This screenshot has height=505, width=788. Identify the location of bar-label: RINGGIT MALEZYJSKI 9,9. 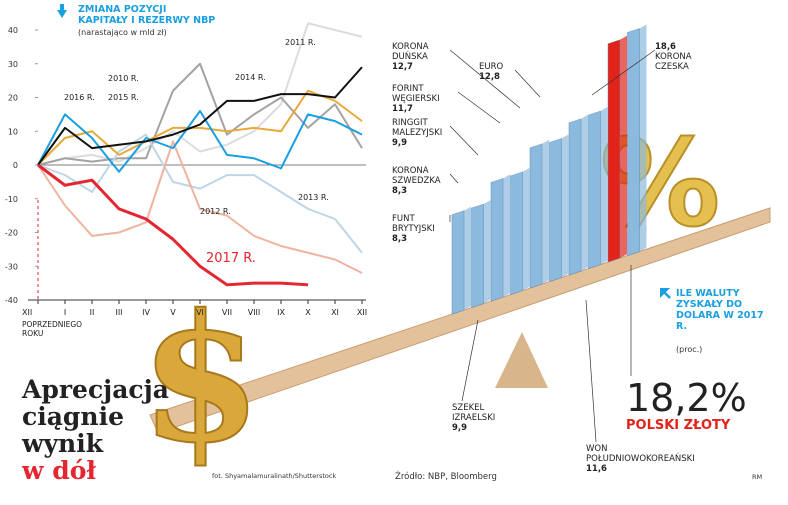
(423, 133).